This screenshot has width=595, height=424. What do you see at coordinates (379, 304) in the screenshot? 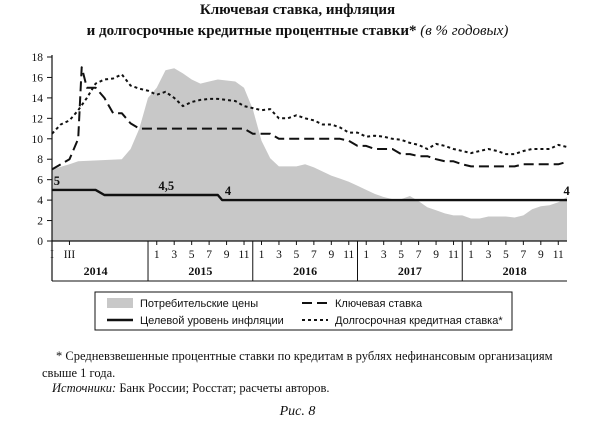
I see `legend-label: Ключевая ставка` at bounding box center [379, 304].